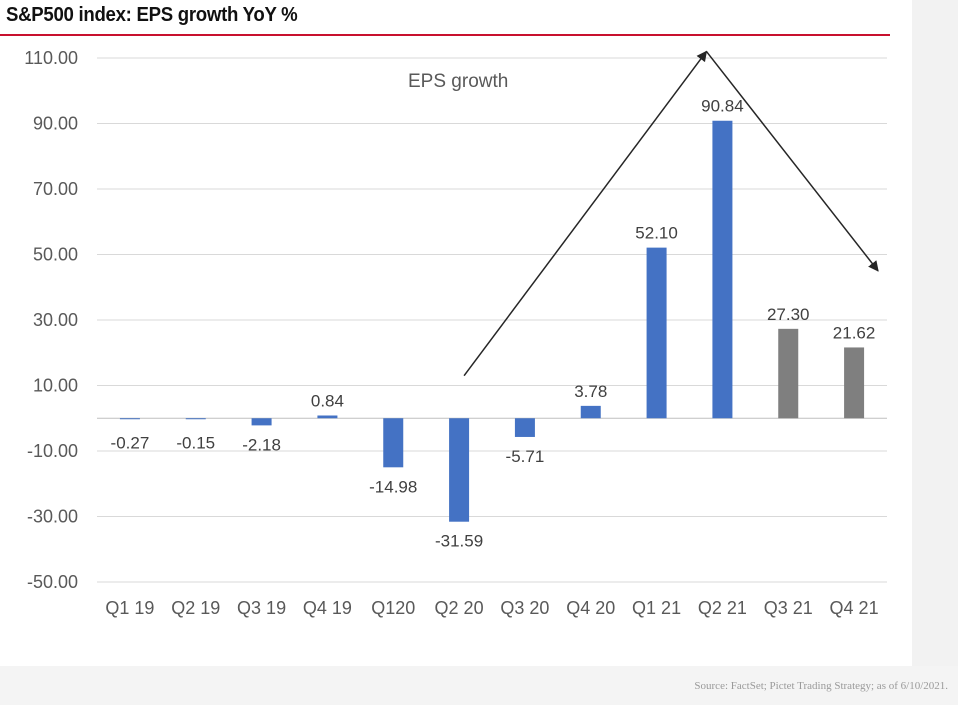  I want to click on x-tick-label: Q3 19, so click(261, 608).